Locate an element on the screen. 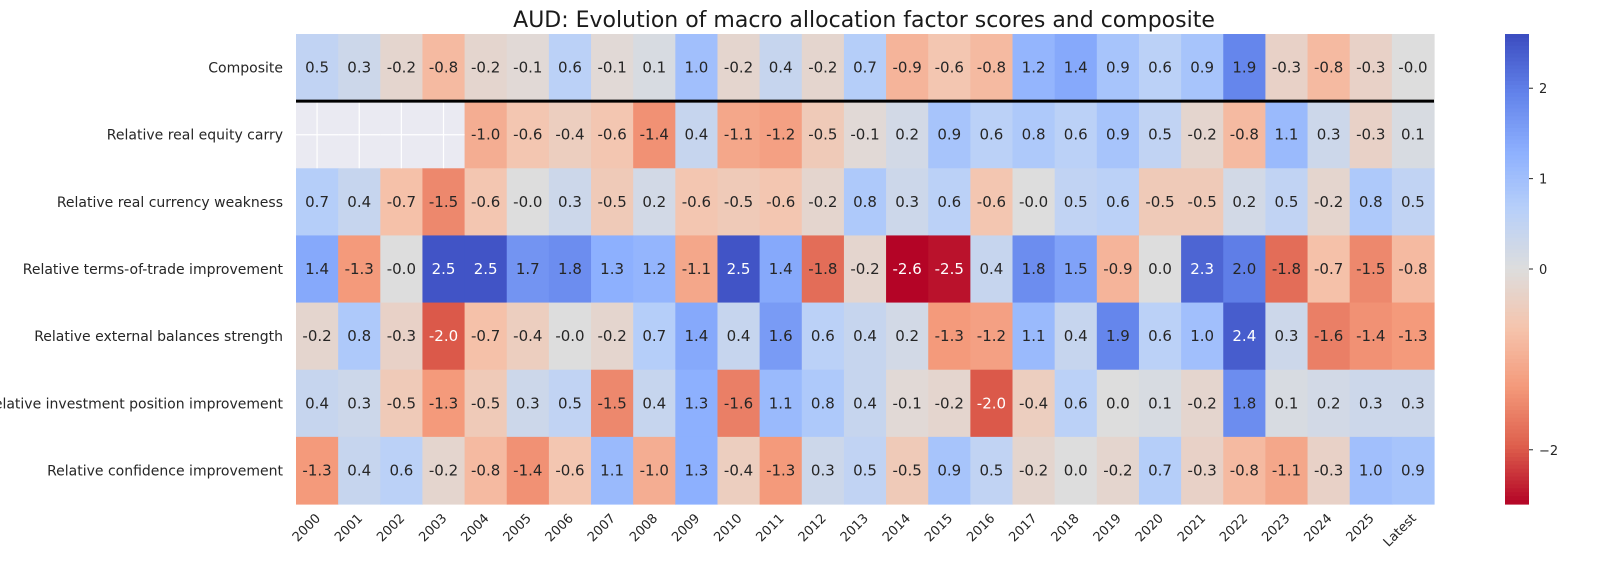 The image size is (1618, 583). cell-value-label: 1.1 is located at coordinates (1034, 336).